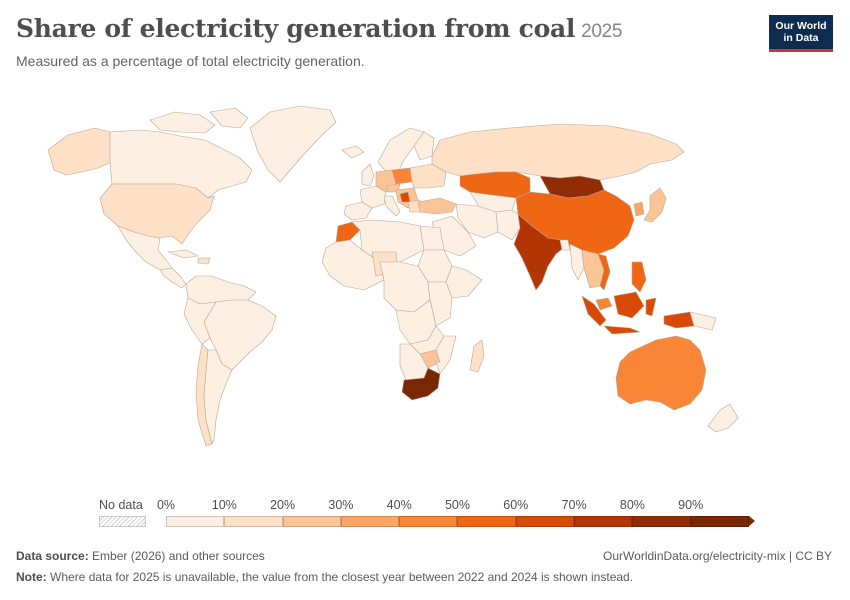  What do you see at coordinates (604, 304) in the screenshot?
I see `country-malaysia` at bounding box center [604, 304].